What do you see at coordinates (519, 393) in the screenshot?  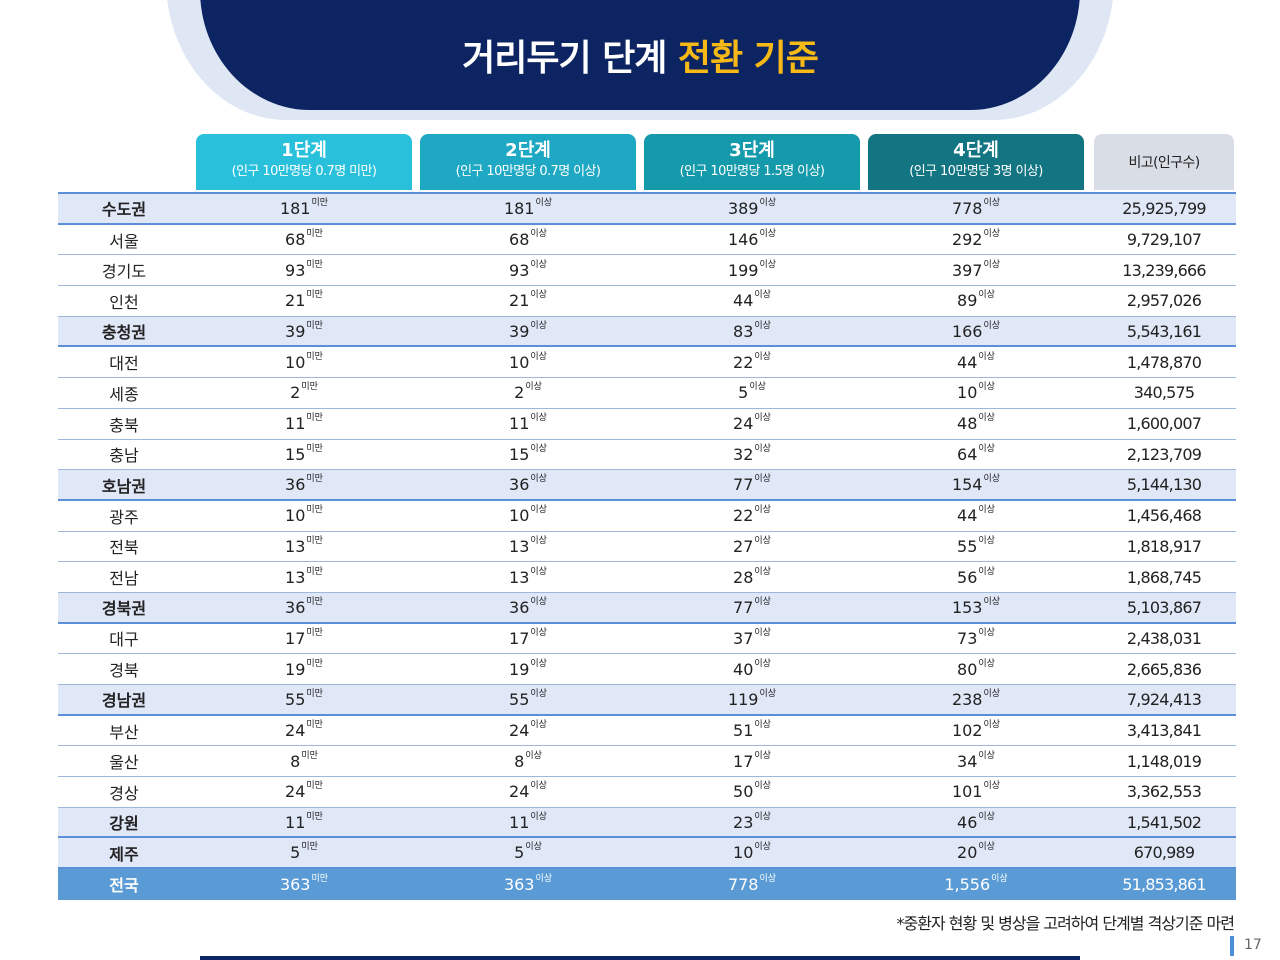 I see `stage-2-threshold-value: 2` at bounding box center [519, 393].